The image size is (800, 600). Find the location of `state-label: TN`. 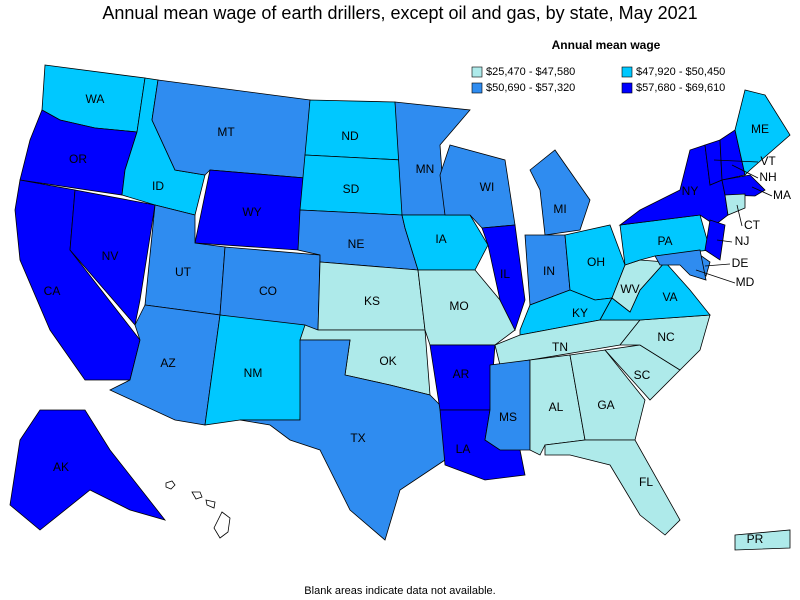

state-label: TN is located at coordinates (560, 347).